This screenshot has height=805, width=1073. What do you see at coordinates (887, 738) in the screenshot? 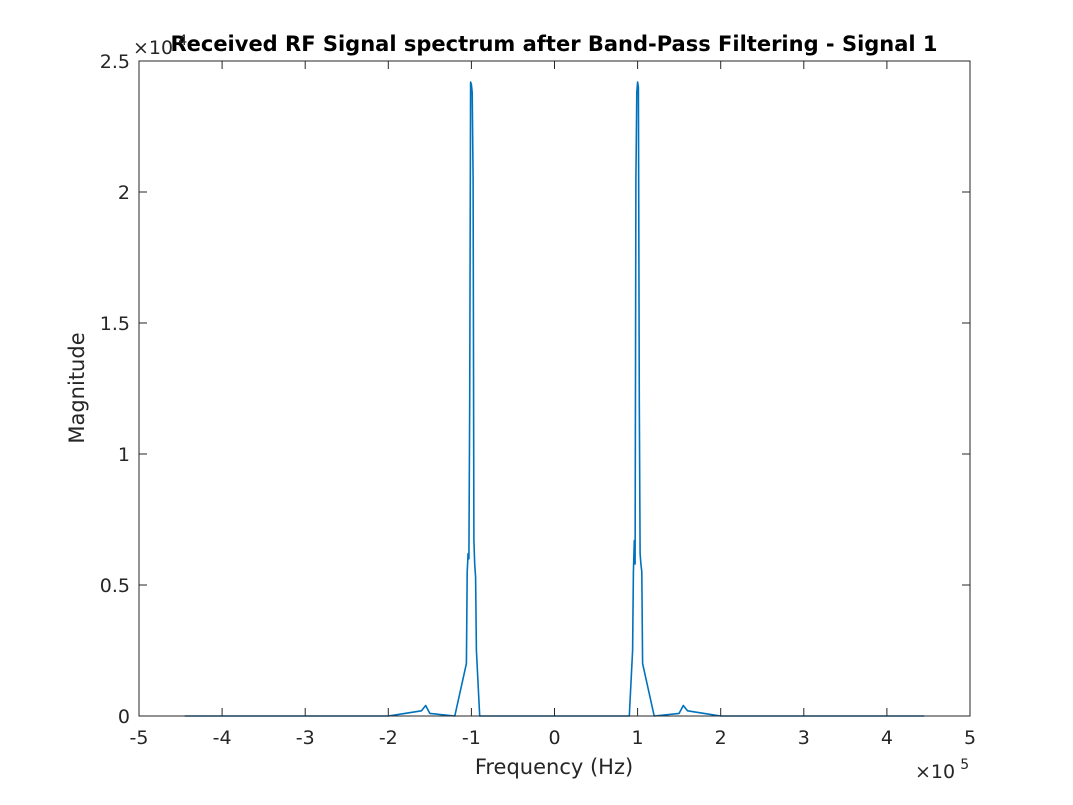
I see `x-tick-label: 4` at bounding box center [887, 738].